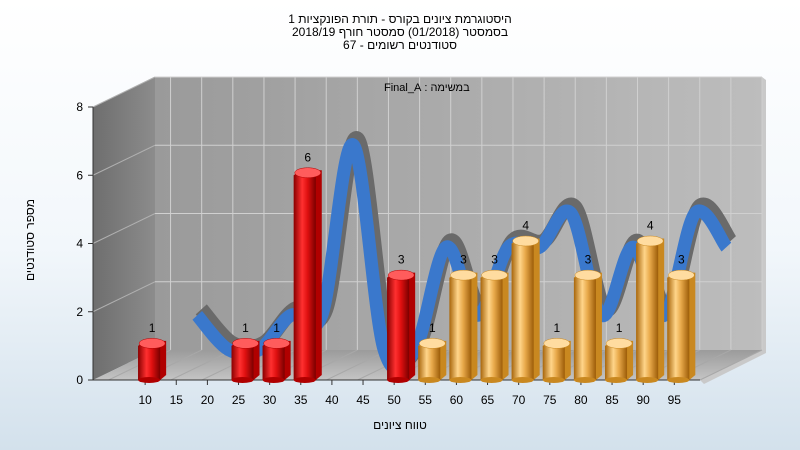 The image size is (800, 450). I want to click on x-tick-label: 85, so click(612, 400).